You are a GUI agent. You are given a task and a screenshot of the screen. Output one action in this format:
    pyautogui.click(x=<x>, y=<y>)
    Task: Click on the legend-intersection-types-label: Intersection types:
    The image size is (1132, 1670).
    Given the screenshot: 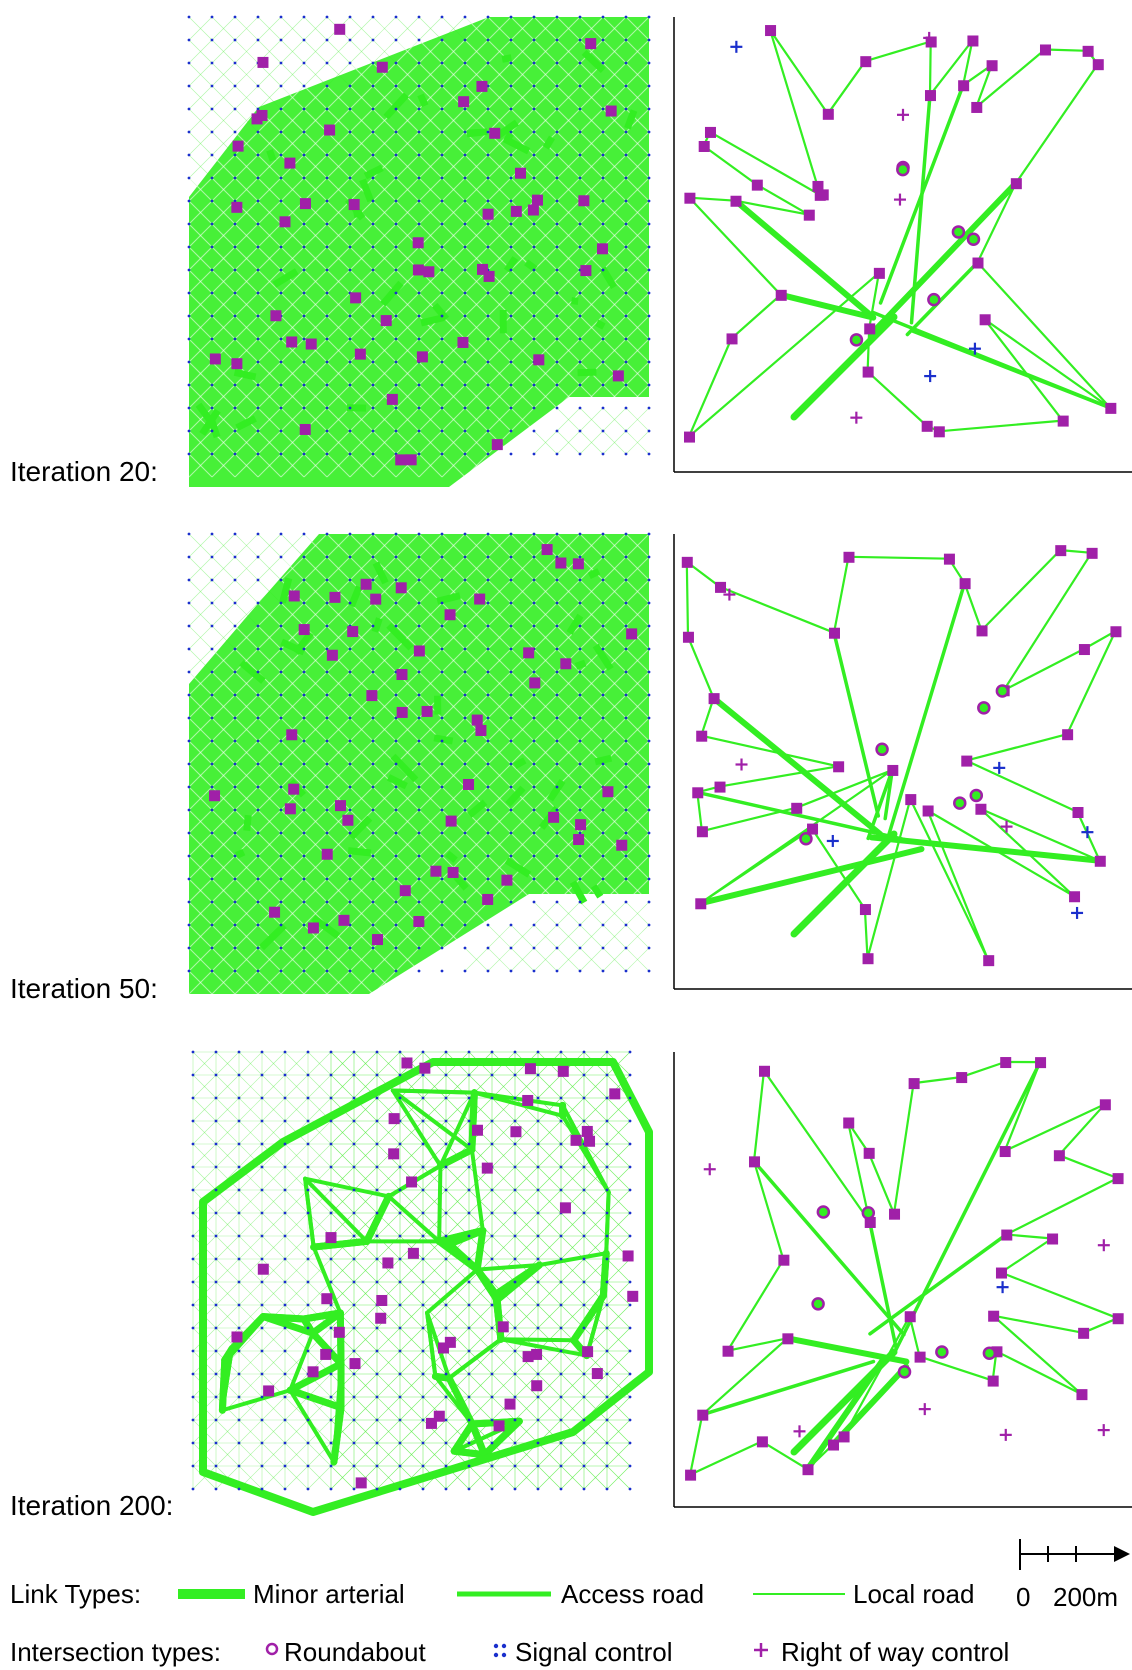 What is the action you would take?
    pyautogui.click(x=115, y=1652)
    